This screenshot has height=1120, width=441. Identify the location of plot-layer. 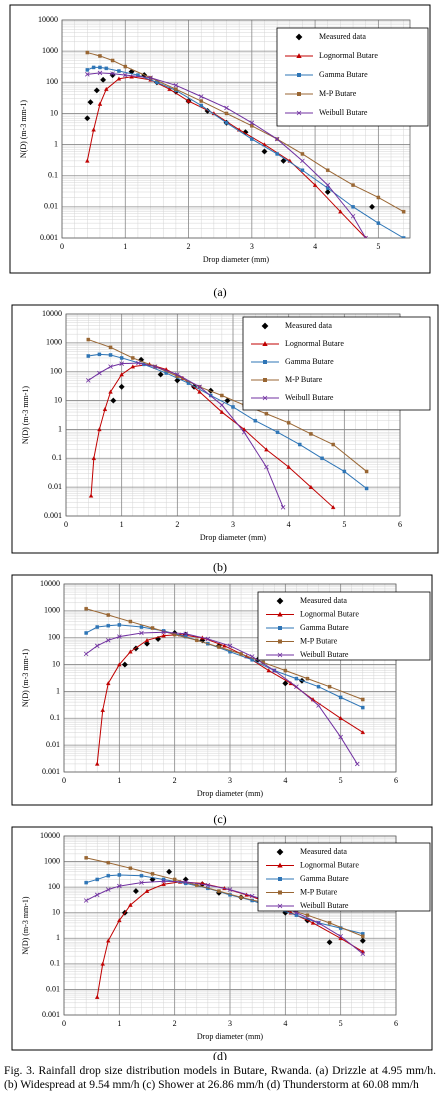
(245, 144).